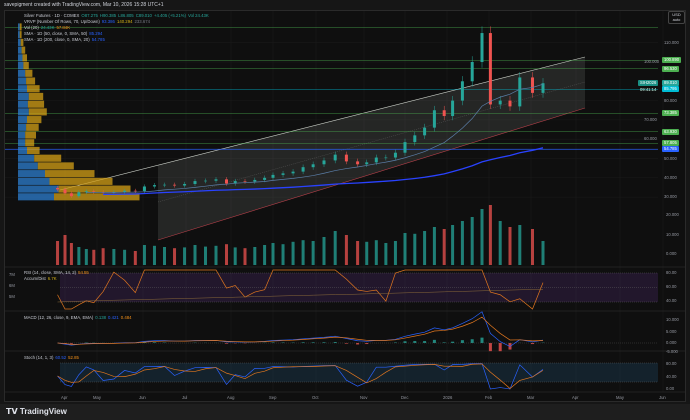  I want to click on price-tag: 85.795, so click(670, 89).